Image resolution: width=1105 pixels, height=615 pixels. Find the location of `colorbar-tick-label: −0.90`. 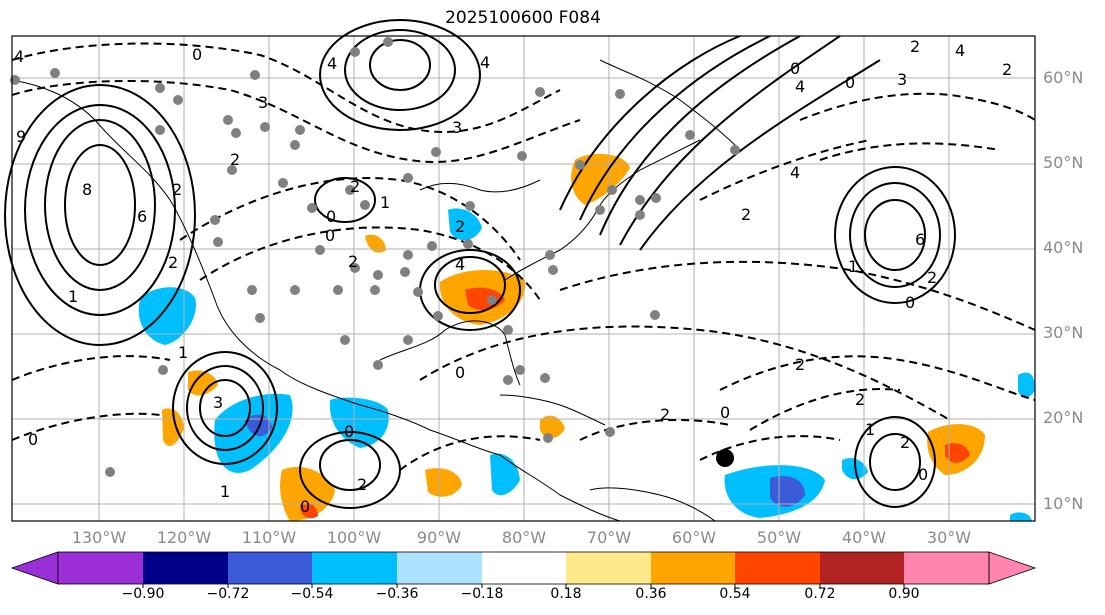

colorbar-tick-label: −0.90 is located at coordinates (143, 594).